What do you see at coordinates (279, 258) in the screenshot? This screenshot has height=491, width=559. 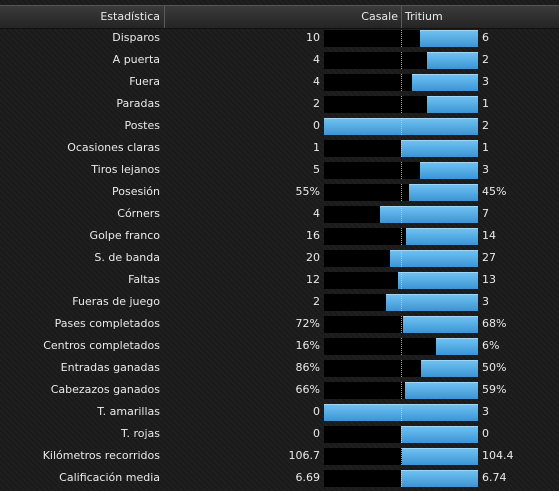 I see `stat-row: S. de banda 20 27` at bounding box center [279, 258].